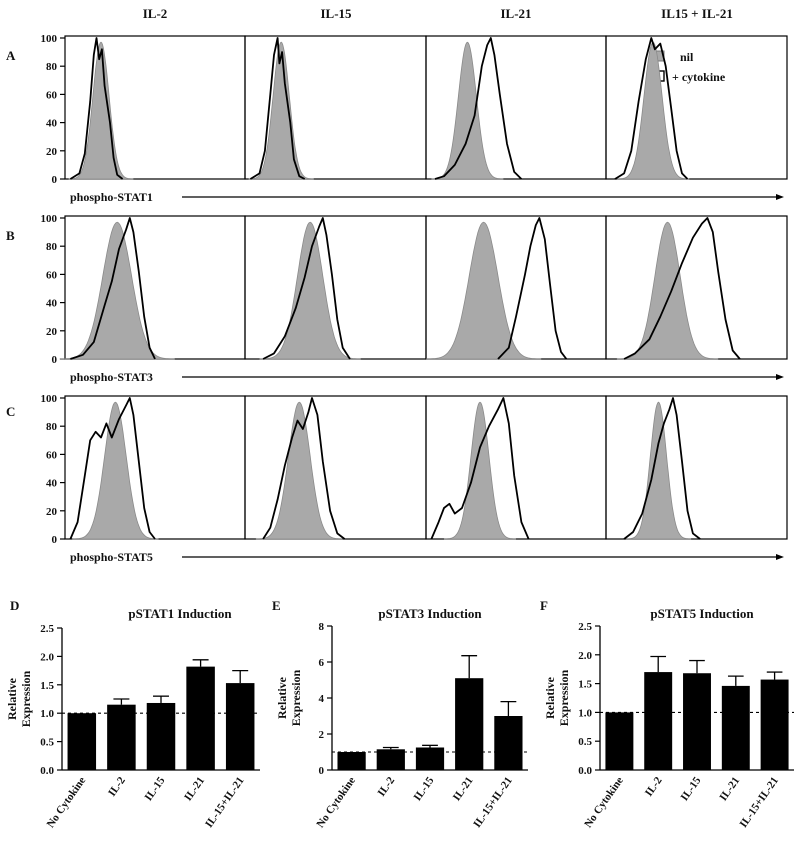 The image size is (800, 860). What do you see at coordinates (322, 627) in the screenshot?
I see `y-tick-label: 8` at bounding box center [322, 627].